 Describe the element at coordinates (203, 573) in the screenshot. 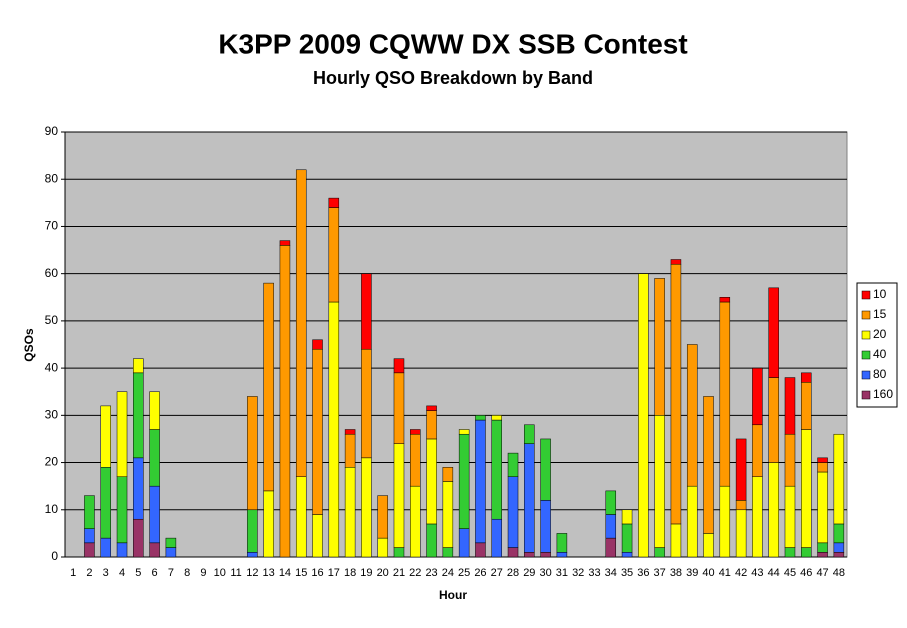

I see `x-tick-label: 9` at that location.